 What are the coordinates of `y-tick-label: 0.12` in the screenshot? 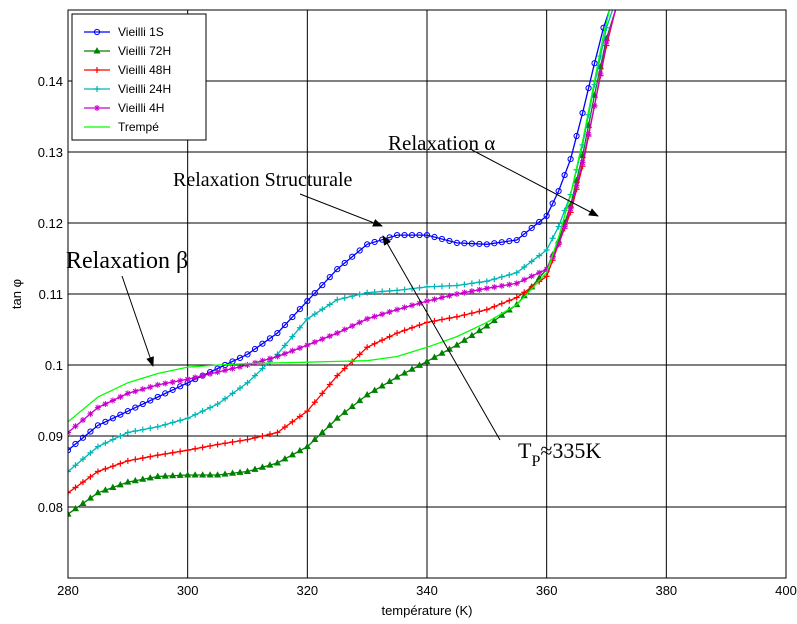 It's located at (50, 223).